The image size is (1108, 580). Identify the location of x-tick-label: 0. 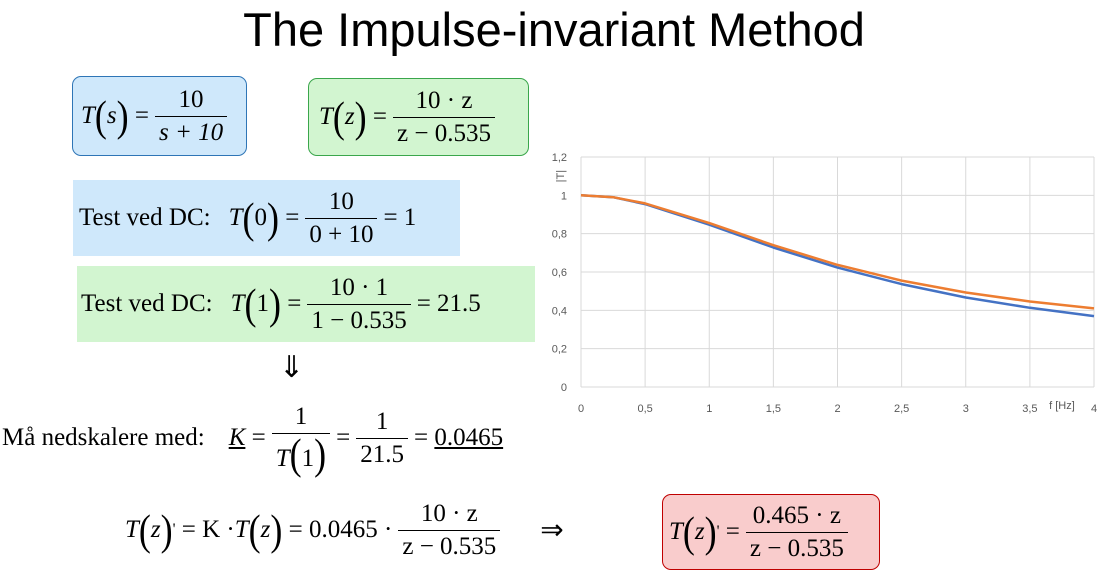
(581, 409).